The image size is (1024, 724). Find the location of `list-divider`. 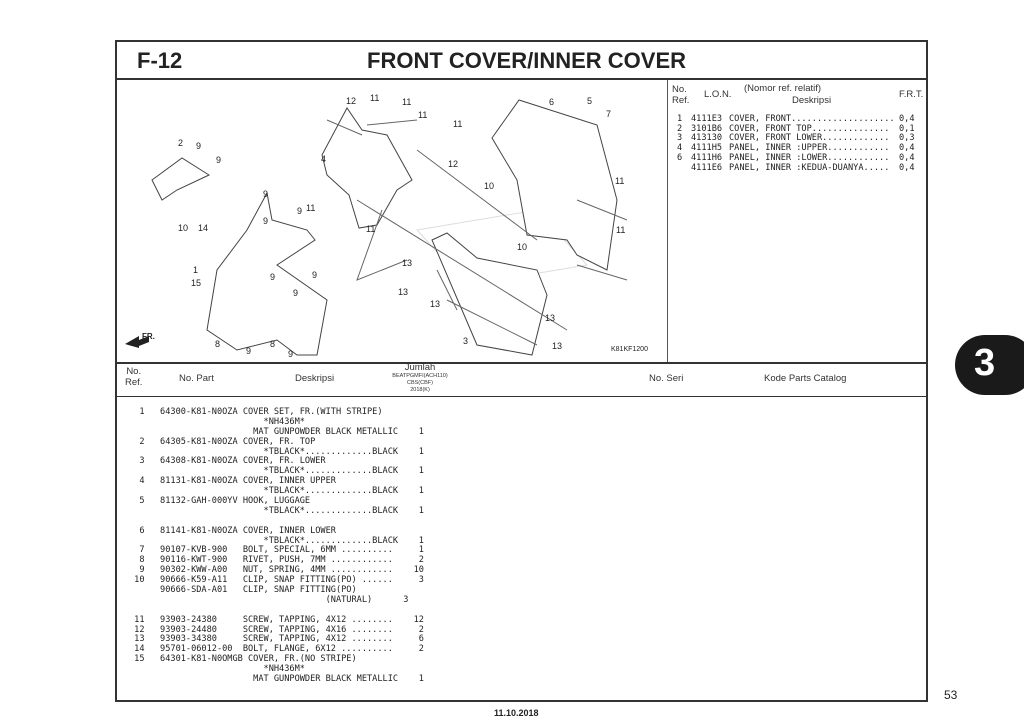

list-divider is located at coordinates (521, 363).